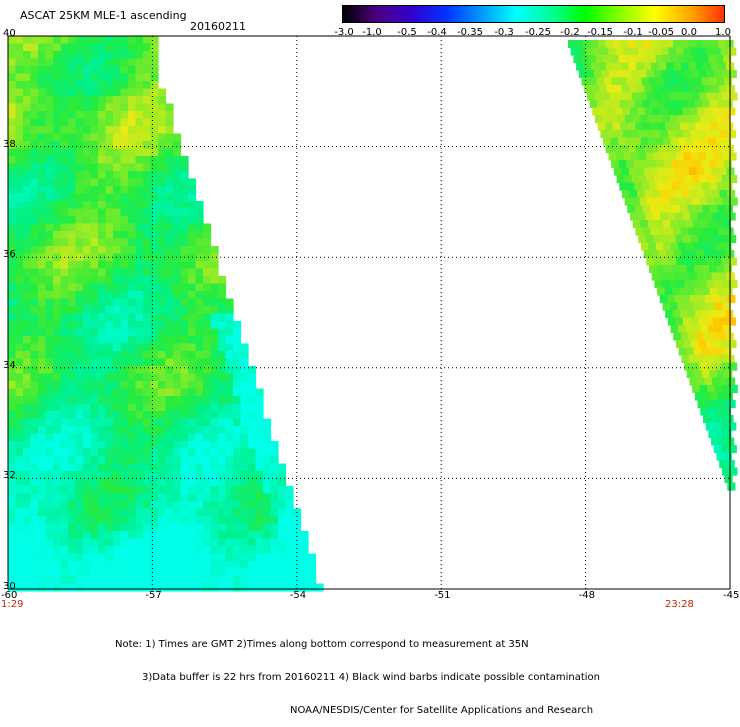 The image size is (740, 727). Describe the element at coordinates (12, 604) in the screenshot. I see `pass-time-left: 1:29` at that location.